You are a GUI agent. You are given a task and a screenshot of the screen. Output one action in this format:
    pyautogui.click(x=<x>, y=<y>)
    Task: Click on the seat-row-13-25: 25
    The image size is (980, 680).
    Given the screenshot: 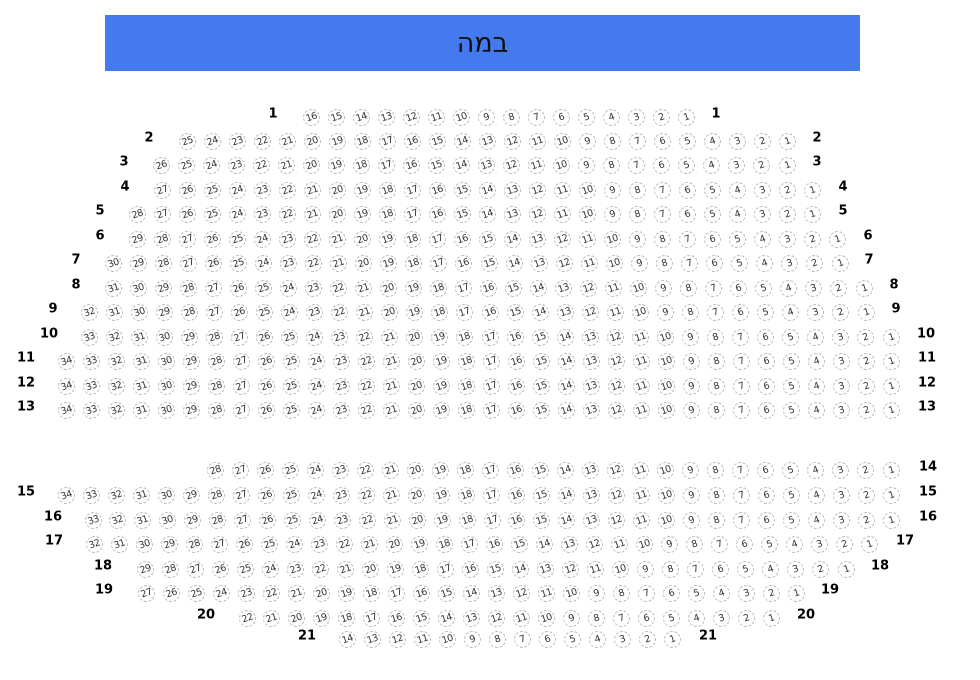 What is the action you would take?
    pyautogui.click(x=291, y=410)
    